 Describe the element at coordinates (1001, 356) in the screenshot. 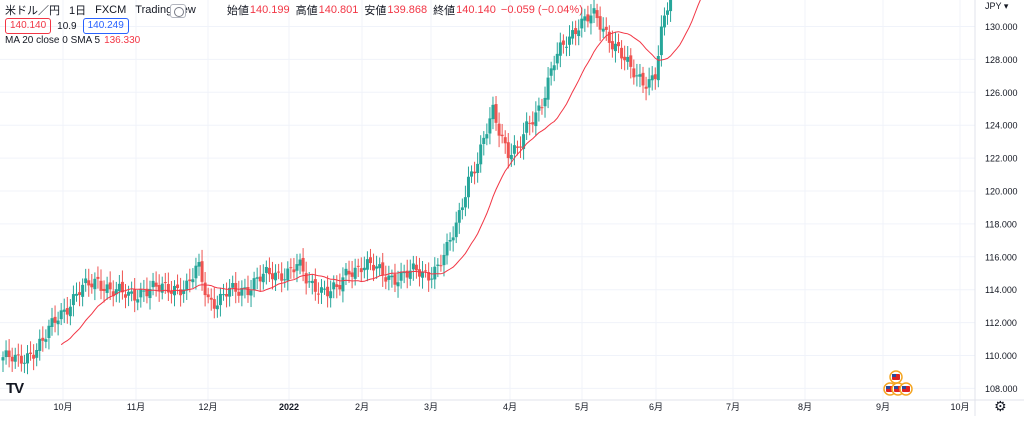

I see `y-tick-label: 110.000` at that location.